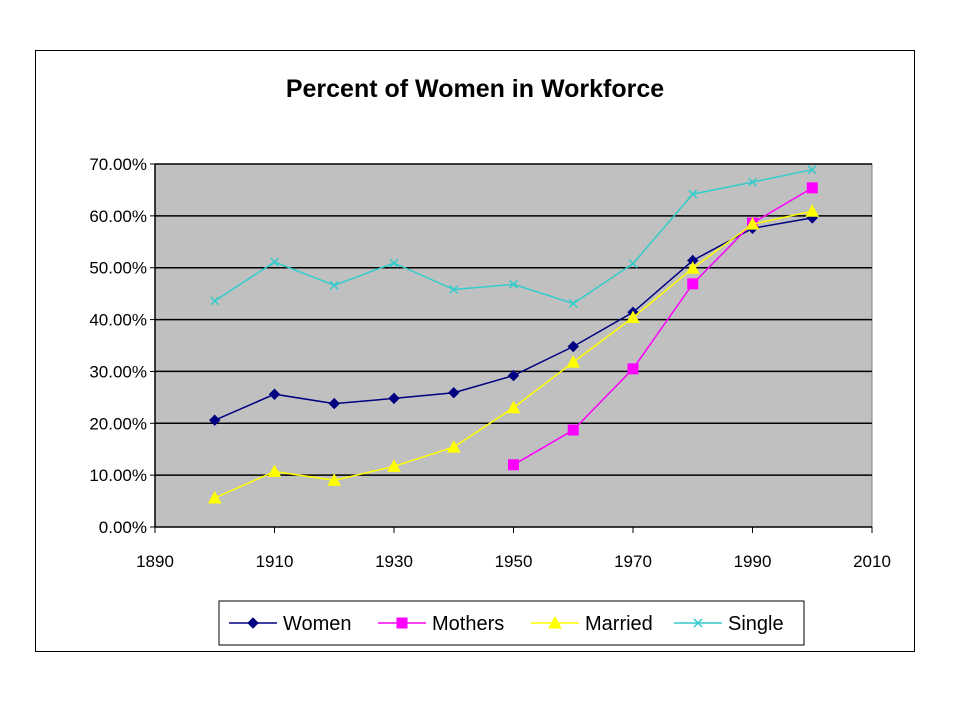 The width and height of the screenshot is (960, 720). I want to click on y-tick-label: 50.00%, so click(118, 268).